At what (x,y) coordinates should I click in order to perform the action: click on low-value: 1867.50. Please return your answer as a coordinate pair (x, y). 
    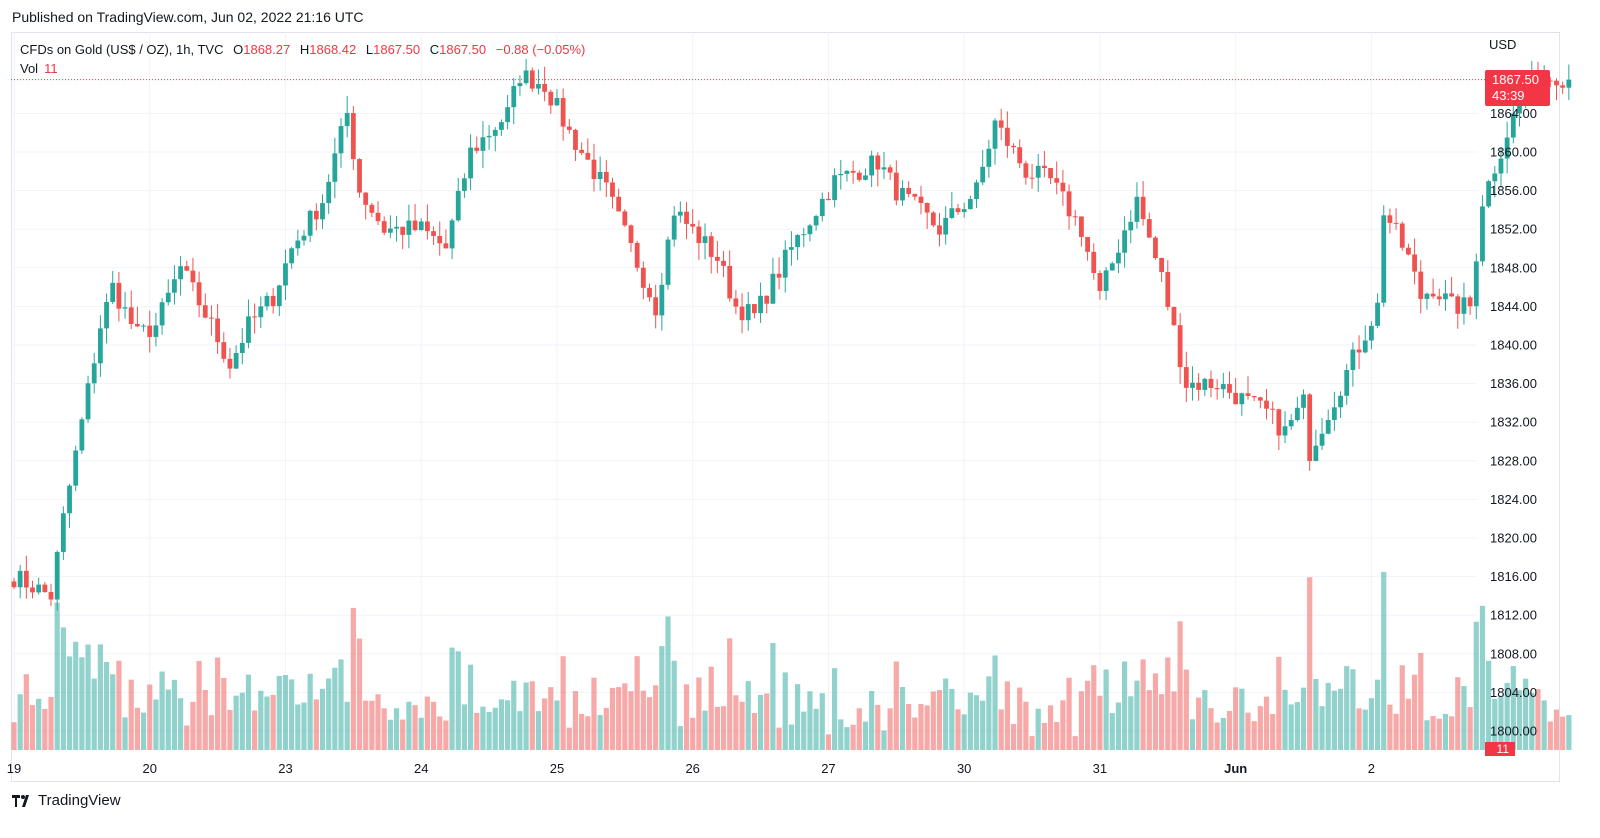
    Looking at the image, I should click on (397, 49).